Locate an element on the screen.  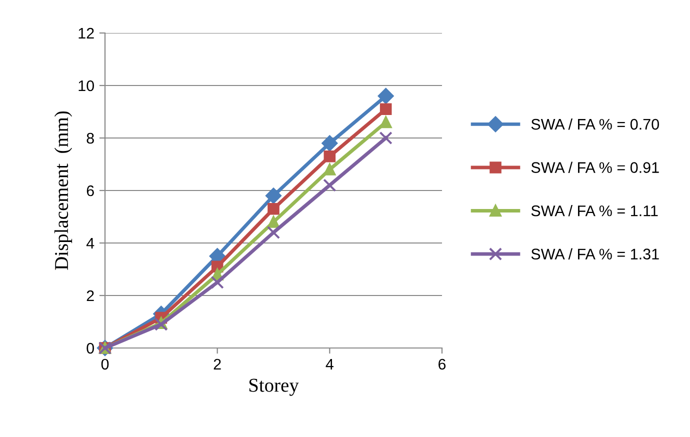
legend-label: SWA / FA % = 1.31 is located at coordinates (595, 254).